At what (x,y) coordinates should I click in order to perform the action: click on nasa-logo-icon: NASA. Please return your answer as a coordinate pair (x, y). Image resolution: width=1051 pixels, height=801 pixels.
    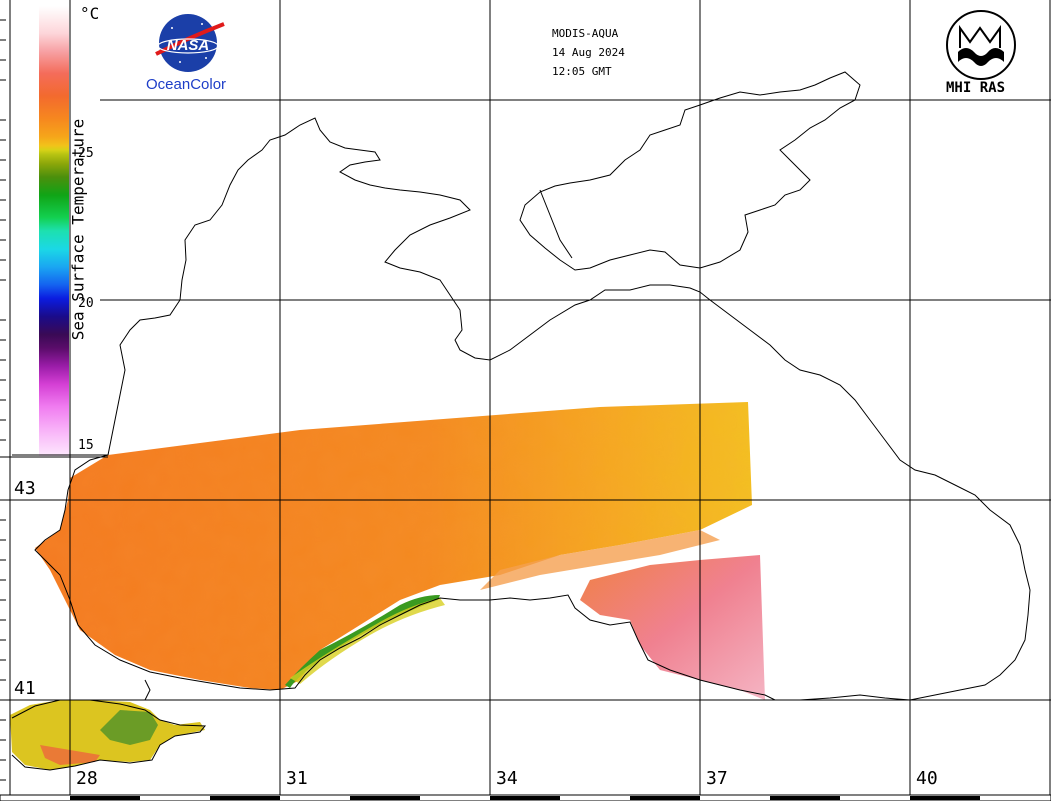
    Looking at the image, I should click on (190, 43).